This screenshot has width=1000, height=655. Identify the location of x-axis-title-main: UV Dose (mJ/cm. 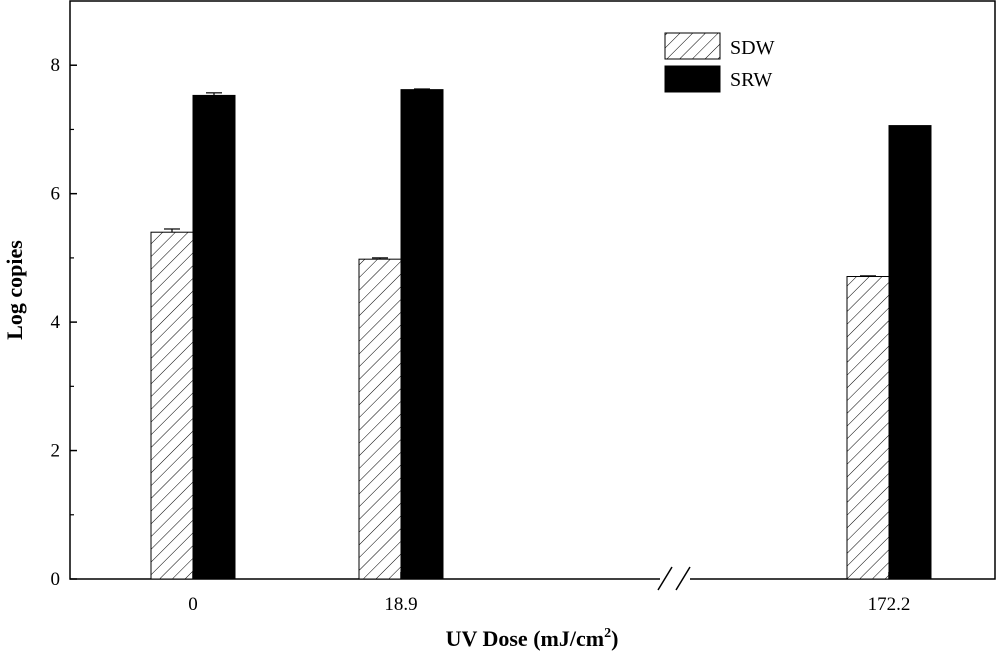
(525, 638).